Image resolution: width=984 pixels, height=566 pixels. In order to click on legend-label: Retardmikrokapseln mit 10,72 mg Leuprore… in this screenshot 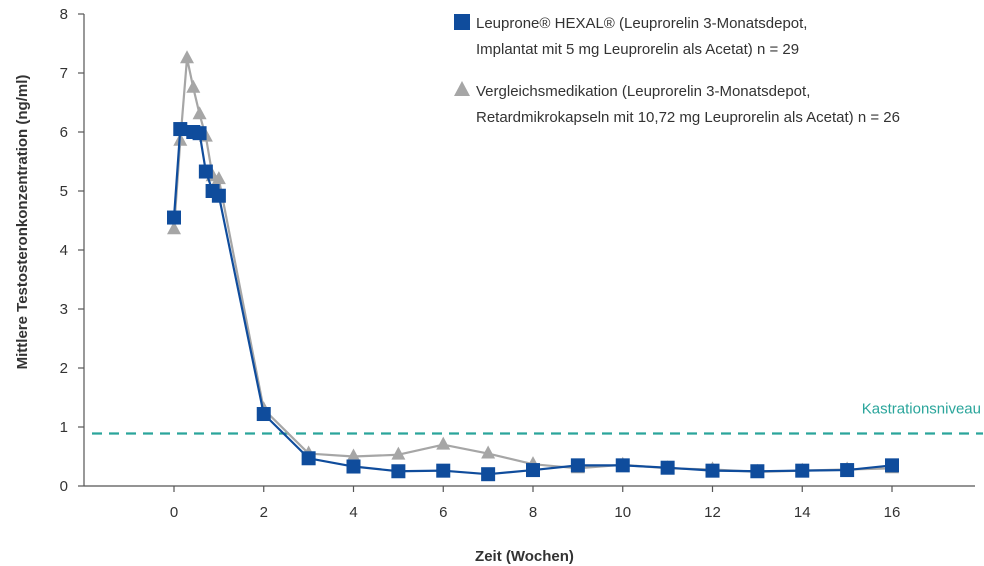, I will do `click(688, 117)`.